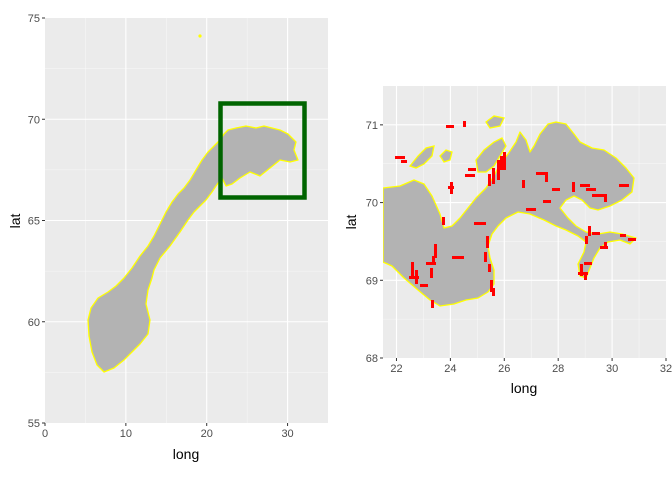  Describe the element at coordinates (262, 150) in the screenshot. I see `highlight-box` at that location.